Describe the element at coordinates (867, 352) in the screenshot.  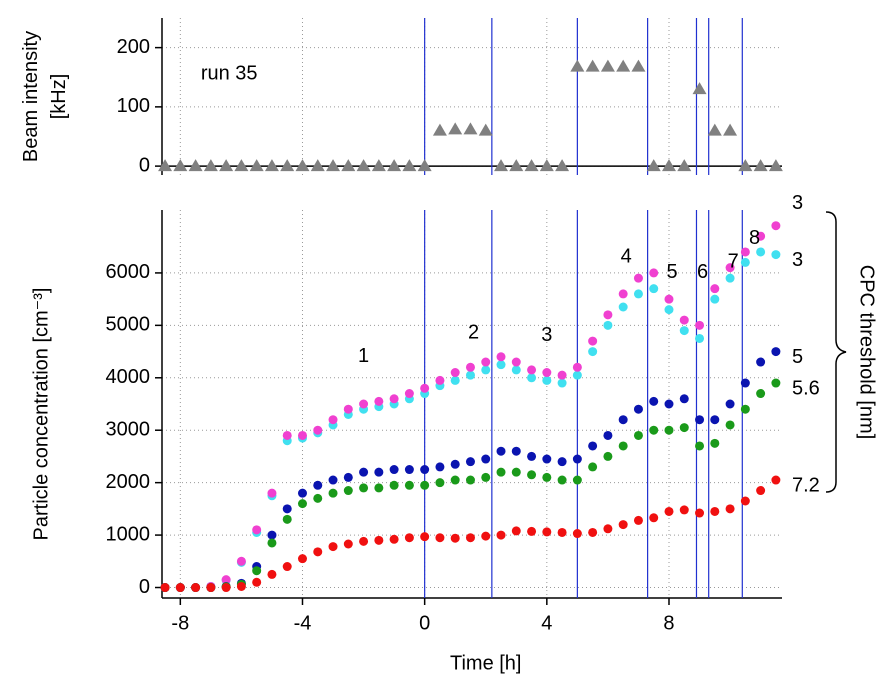
I see `right-label: CPC threshold [nm]` at that location.